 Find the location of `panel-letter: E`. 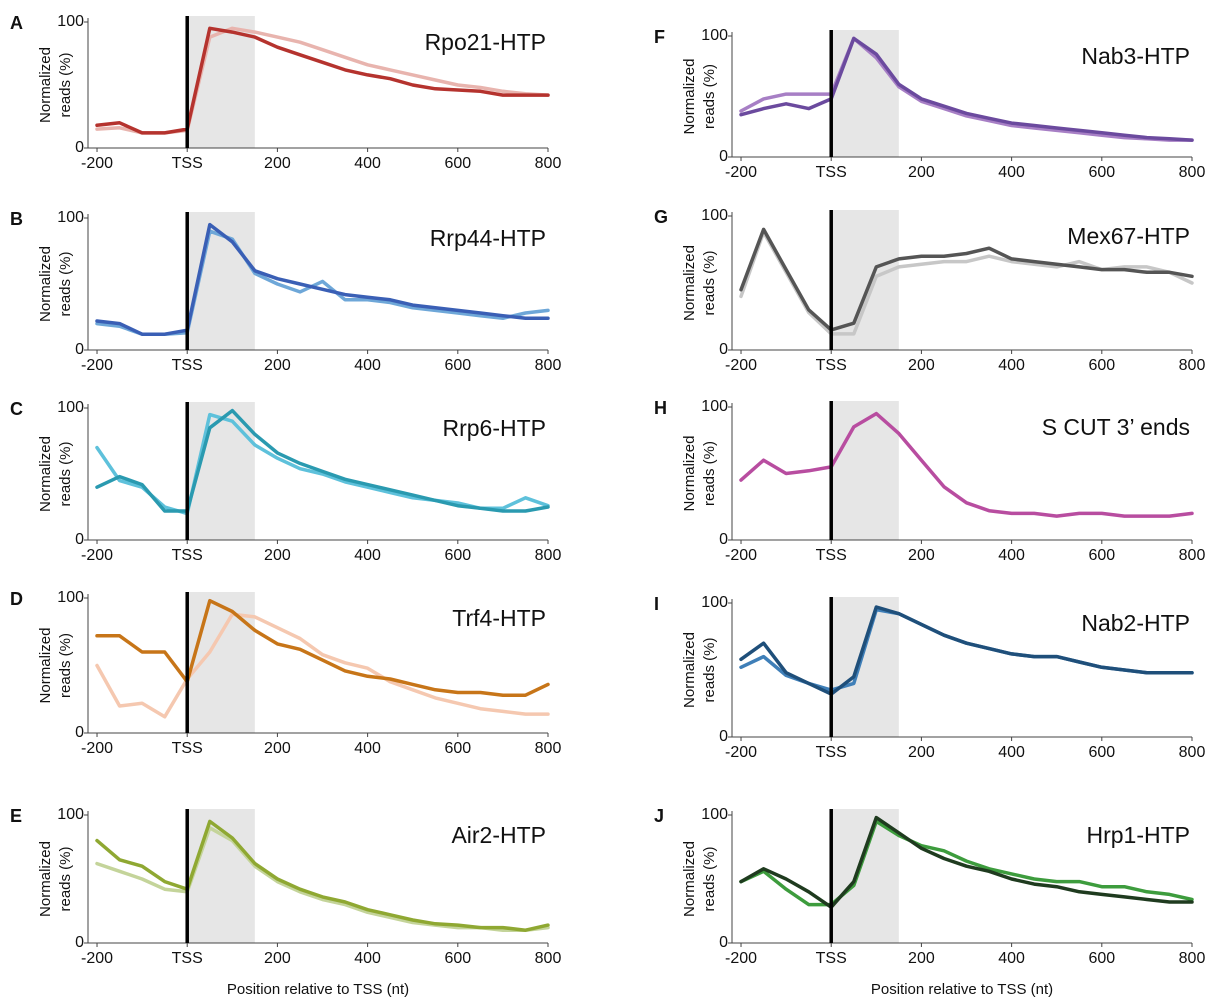

panel-letter: E is located at coordinates (16, 816).